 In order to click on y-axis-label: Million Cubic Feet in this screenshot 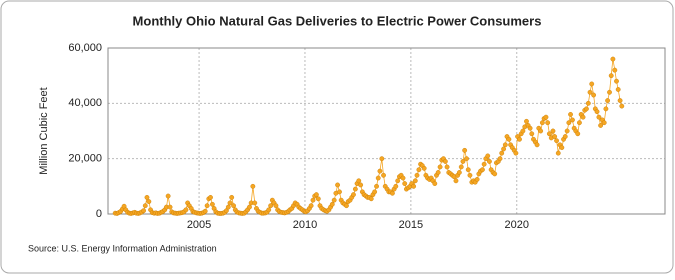, I will do `click(44, 130)`.